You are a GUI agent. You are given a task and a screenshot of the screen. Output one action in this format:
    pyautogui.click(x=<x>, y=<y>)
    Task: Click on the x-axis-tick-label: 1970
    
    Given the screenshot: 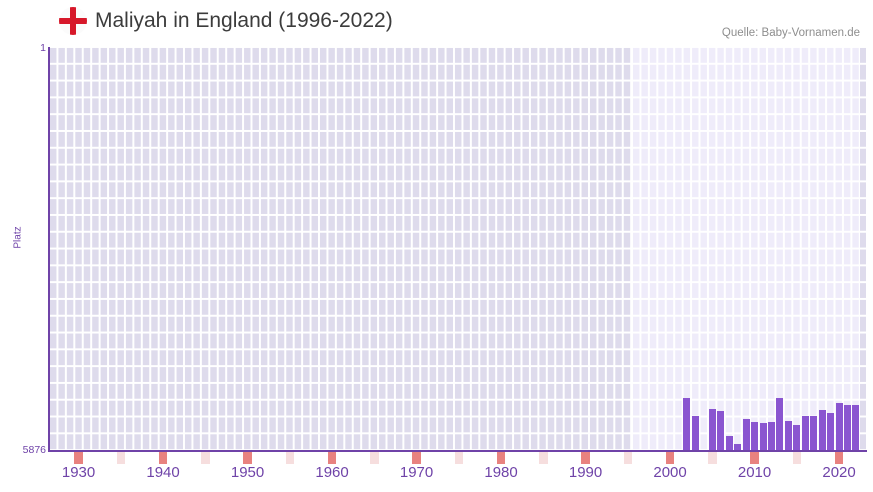 What is the action you would take?
    pyautogui.click(x=416, y=472)
    